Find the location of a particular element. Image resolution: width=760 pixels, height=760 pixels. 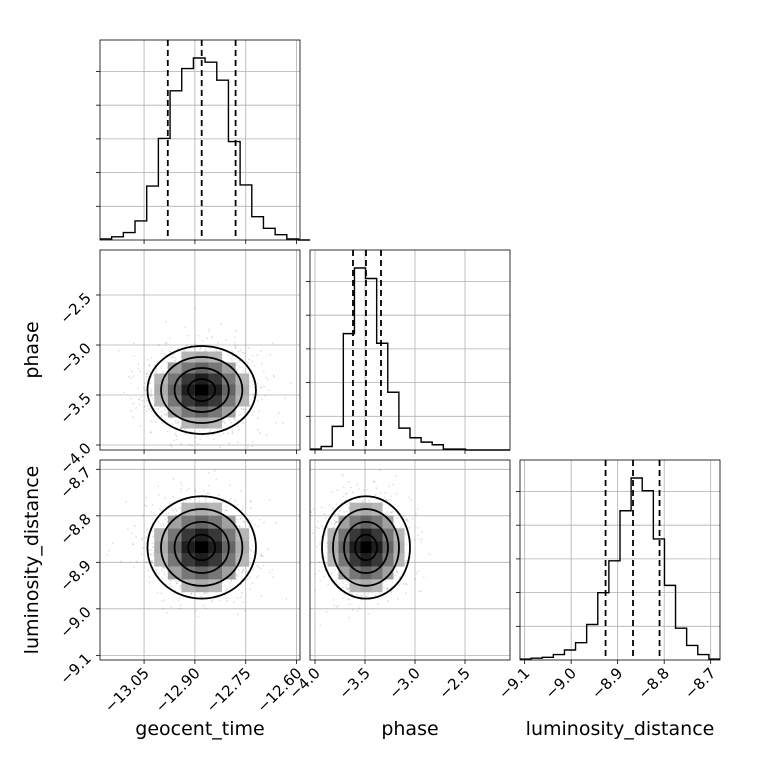

scatter-geocent-time-vs-phase is located at coordinates (200, 350).